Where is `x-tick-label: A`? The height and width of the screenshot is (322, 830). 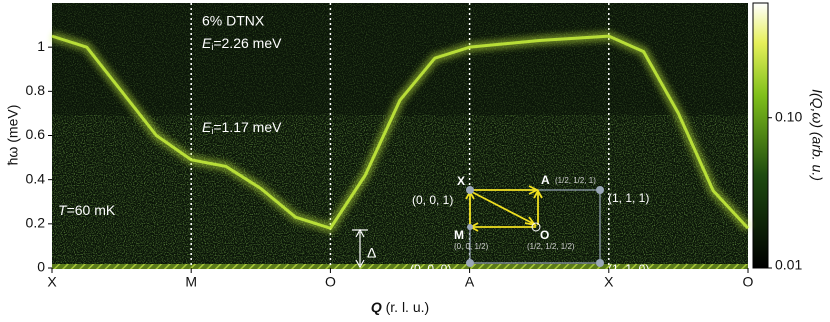 x-tick-label: A is located at coordinates (470, 282).